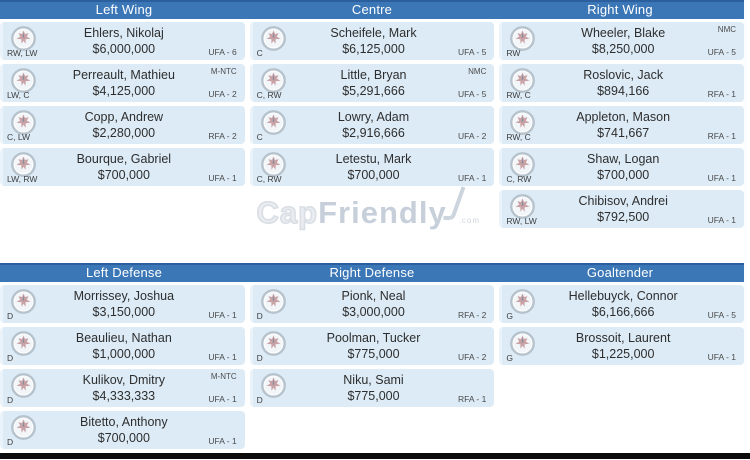  What do you see at coordinates (623, 338) in the screenshot?
I see `player-name-link: Brossoit, Laurent` at bounding box center [623, 338].